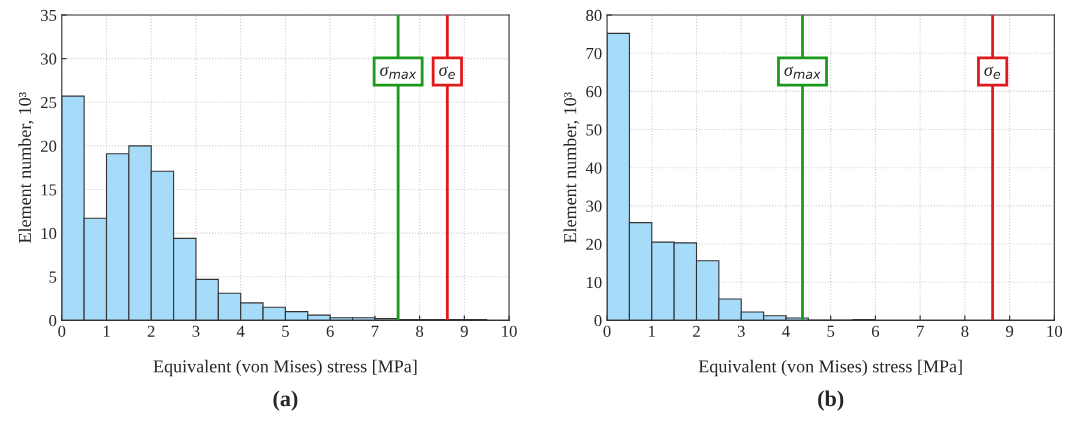  What do you see at coordinates (49, 15) in the screenshot?
I see `y-tick-label: 35` at bounding box center [49, 15].